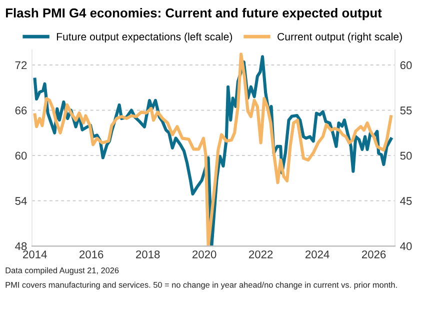 The height and width of the screenshot is (322, 427). What do you see at coordinates (201, 286) in the screenshot?
I see `text: PMI covers manufacturing and services. 50 = no change in year ahead/no change in current vs. prior month.` at bounding box center [201, 286].